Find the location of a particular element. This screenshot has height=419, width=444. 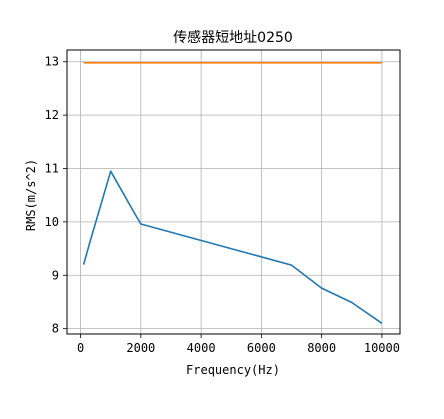

chart-title: 传感器短地址0250 is located at coordinates (233, 37).